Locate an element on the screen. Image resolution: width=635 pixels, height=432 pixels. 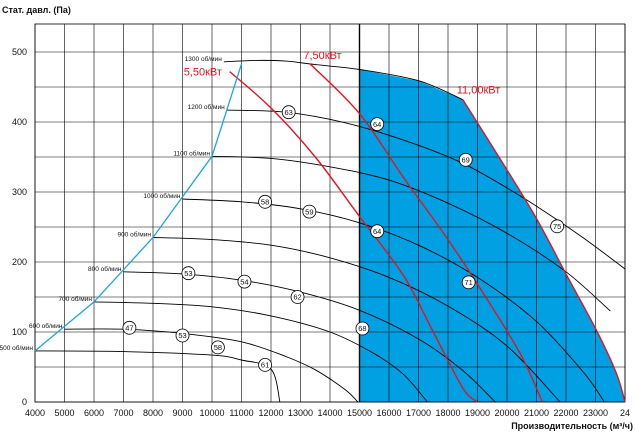
speed-curve-label: 600 об/мин is located at coordinates (46, 326).